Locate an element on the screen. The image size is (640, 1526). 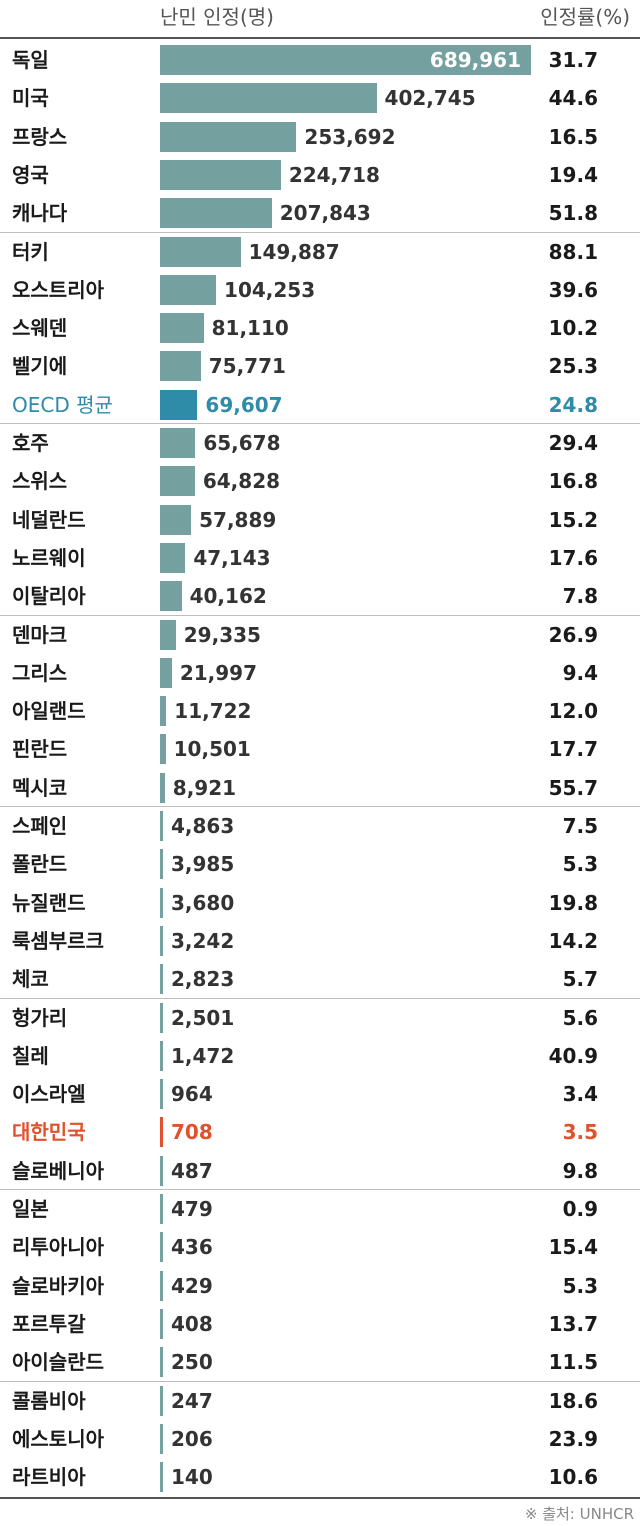
country-label: 프랑스 is located at coordinates (40, 136).